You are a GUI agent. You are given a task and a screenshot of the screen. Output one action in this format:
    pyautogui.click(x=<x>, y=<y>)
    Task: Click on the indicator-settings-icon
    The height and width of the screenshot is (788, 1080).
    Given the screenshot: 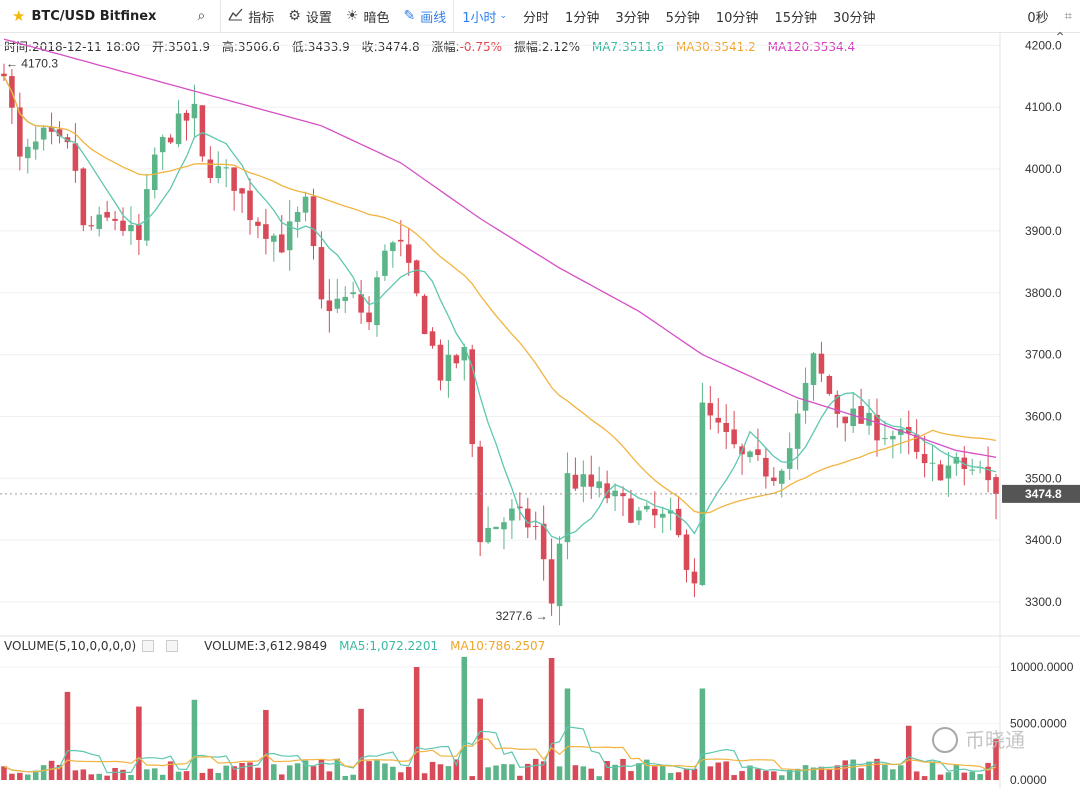 What is the action you would take?
    pyautogui.click(x=148, y=646)
    